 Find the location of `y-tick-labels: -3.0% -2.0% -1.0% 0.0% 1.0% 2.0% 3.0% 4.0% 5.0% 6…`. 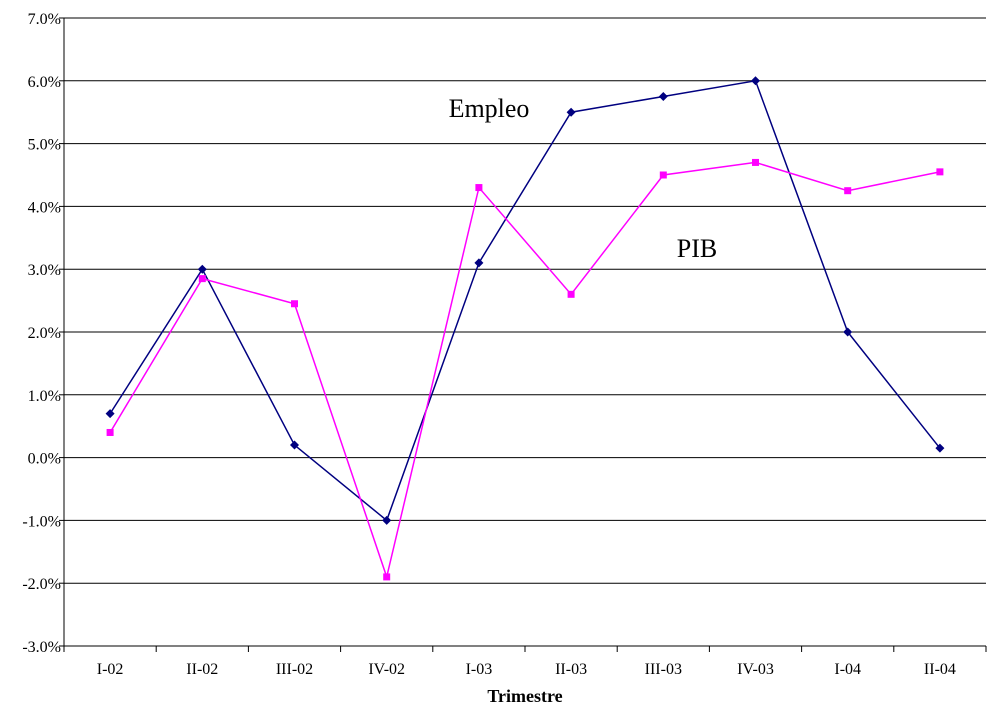

y-tick-labels: -3.0% -2.0% -1.0% 0.0% 1.0% 2.0% 3.0% 4.0% 5.0% 6… is located at coordinates (41, 333).